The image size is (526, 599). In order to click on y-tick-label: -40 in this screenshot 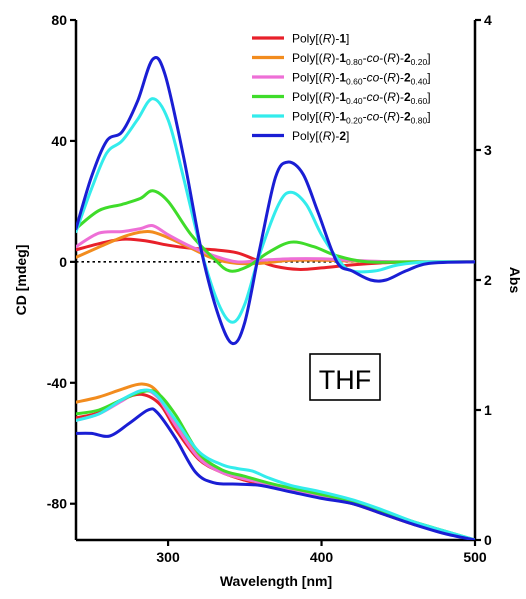, I will do `click(57, 383)`.